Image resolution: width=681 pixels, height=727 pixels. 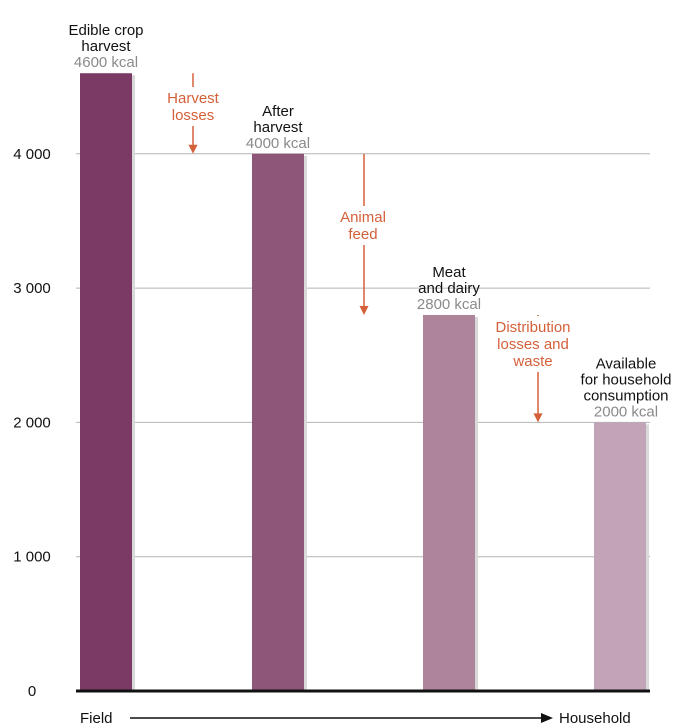 What do you see at coordinates (449, 272) in the screenshot?
I see `bar-name-label: Meat` at bounding box center [449, 272].